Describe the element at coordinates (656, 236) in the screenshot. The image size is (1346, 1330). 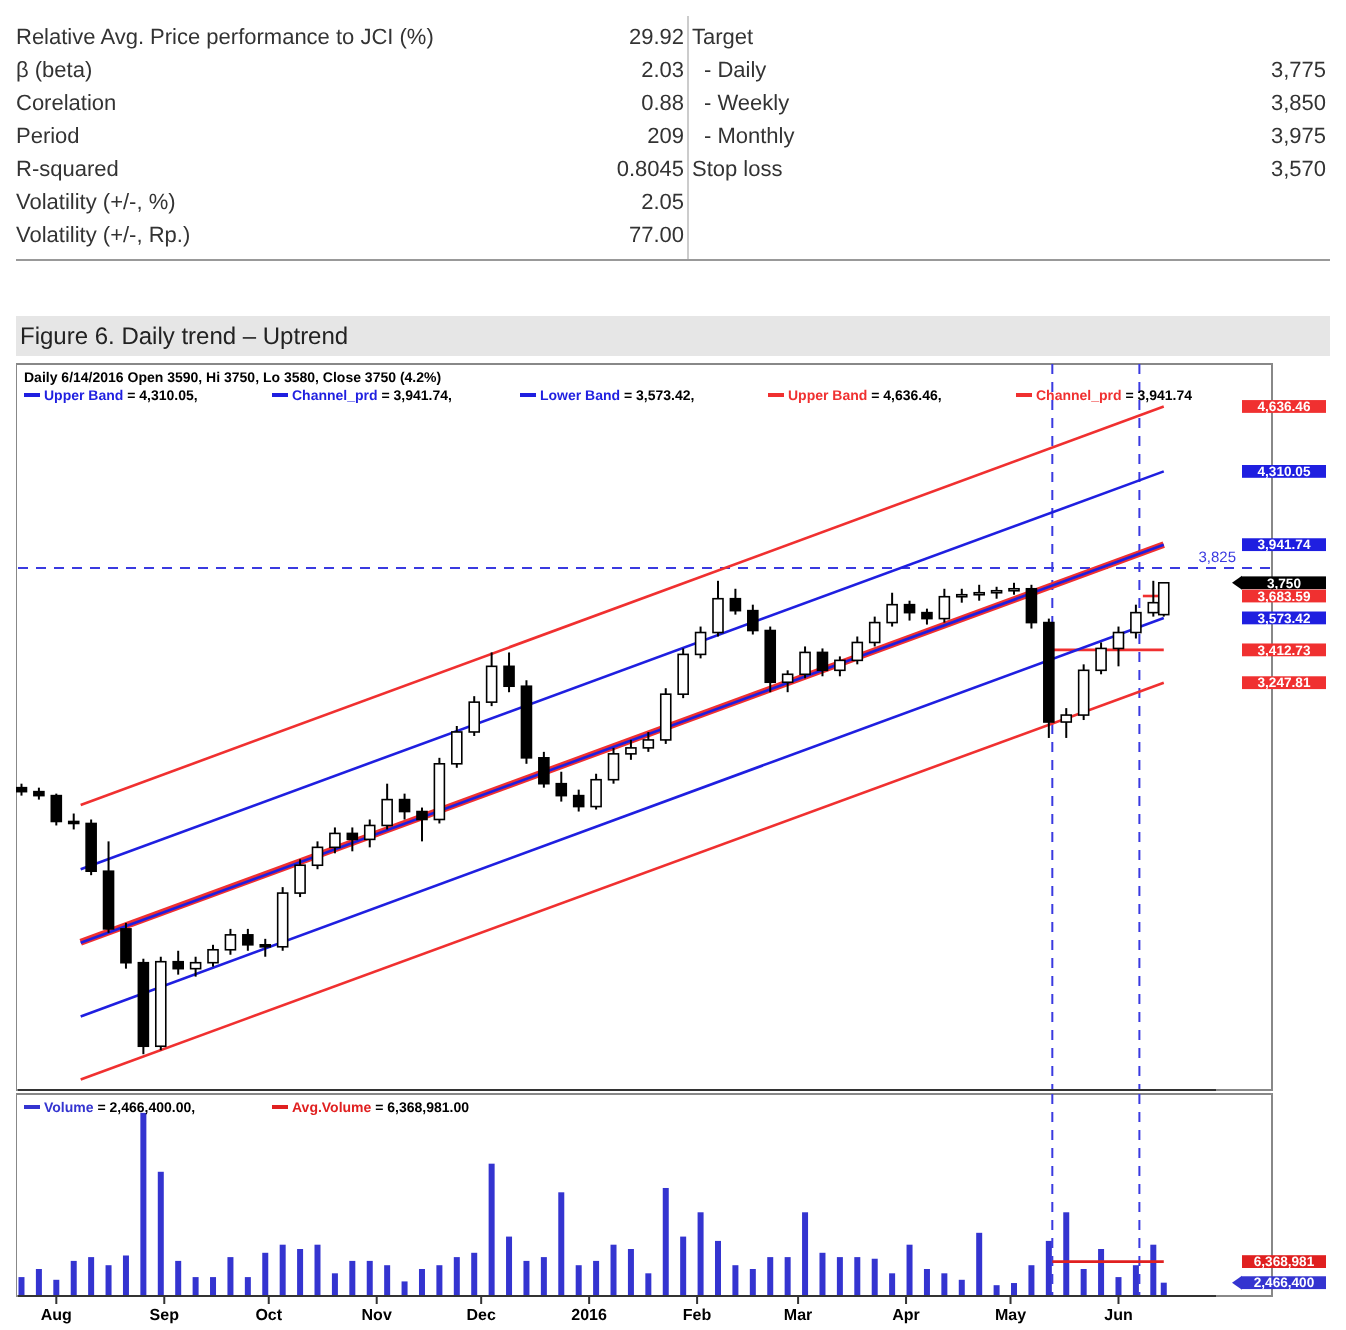
I see `text: 77.00` at that location.